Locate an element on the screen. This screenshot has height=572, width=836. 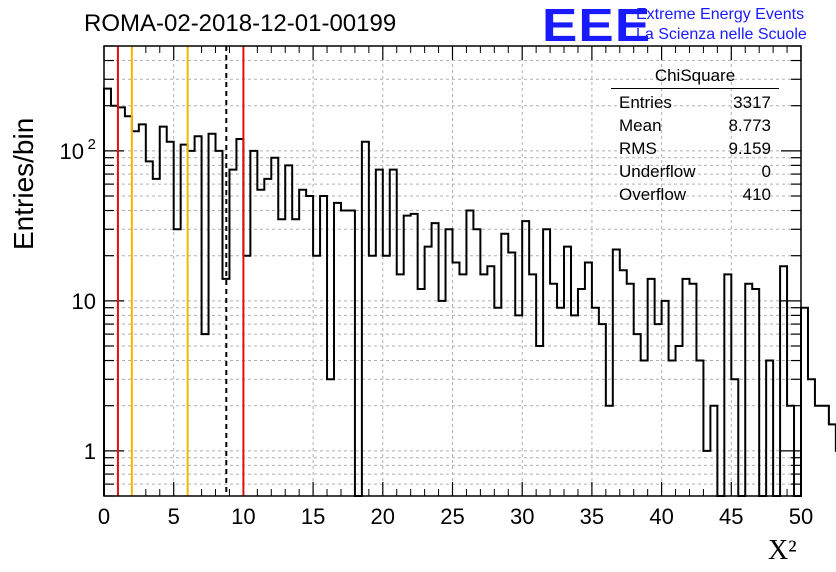
stats-value: 8.773 is located at coordinates (749, 125).